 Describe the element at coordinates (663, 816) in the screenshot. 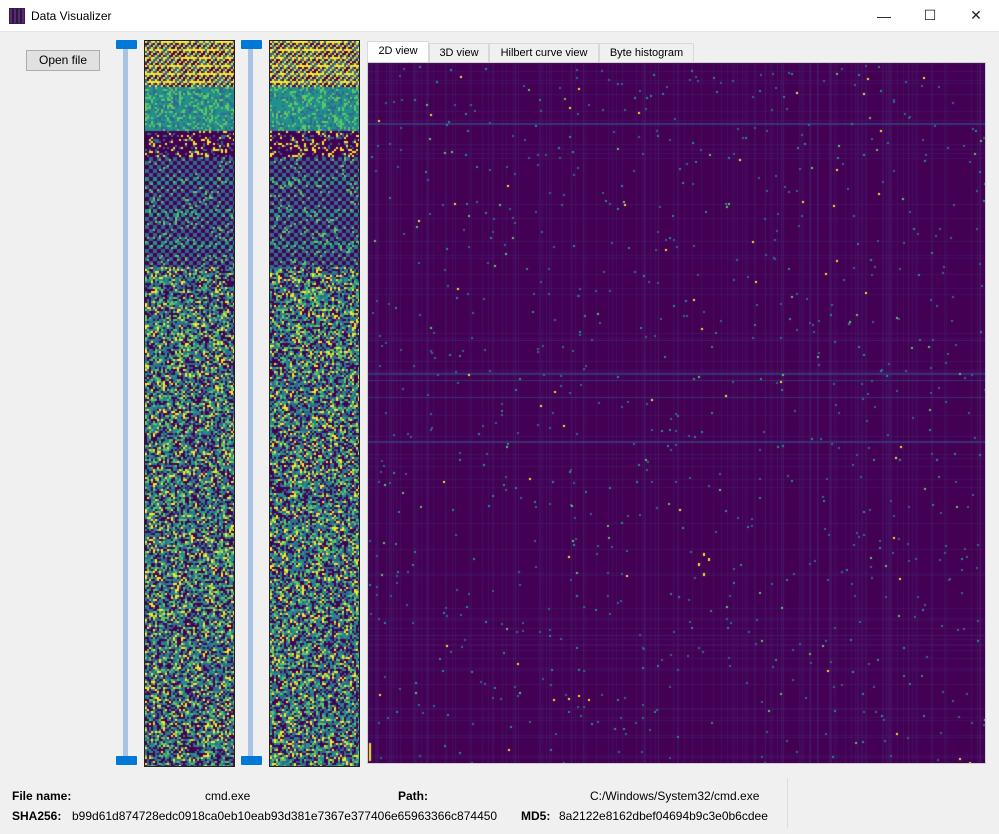

I see `md5-value: 8a2122e8162dbef04694b9c3e0b6cdee` at that location.